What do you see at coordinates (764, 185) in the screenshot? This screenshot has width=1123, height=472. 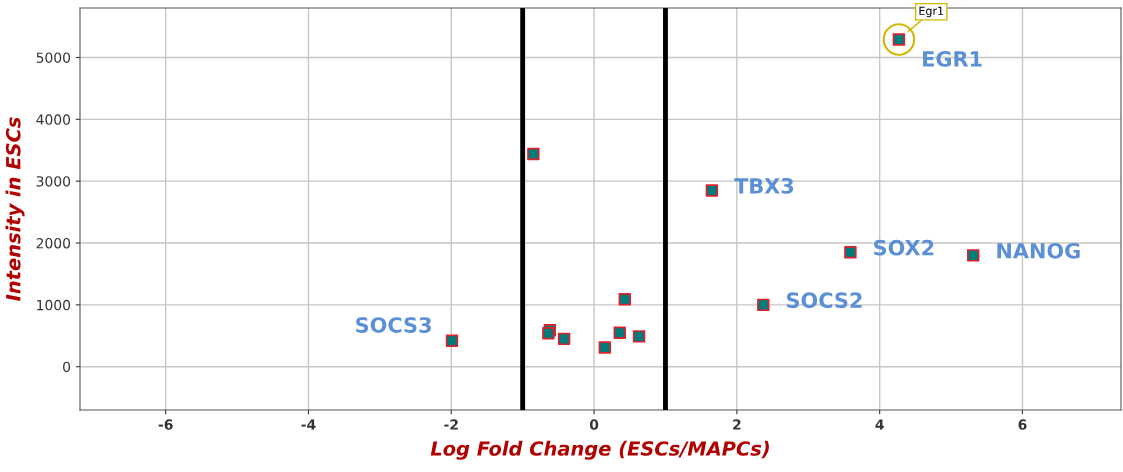 I see `annotation: TBX3` at bounding box center [764, 185].